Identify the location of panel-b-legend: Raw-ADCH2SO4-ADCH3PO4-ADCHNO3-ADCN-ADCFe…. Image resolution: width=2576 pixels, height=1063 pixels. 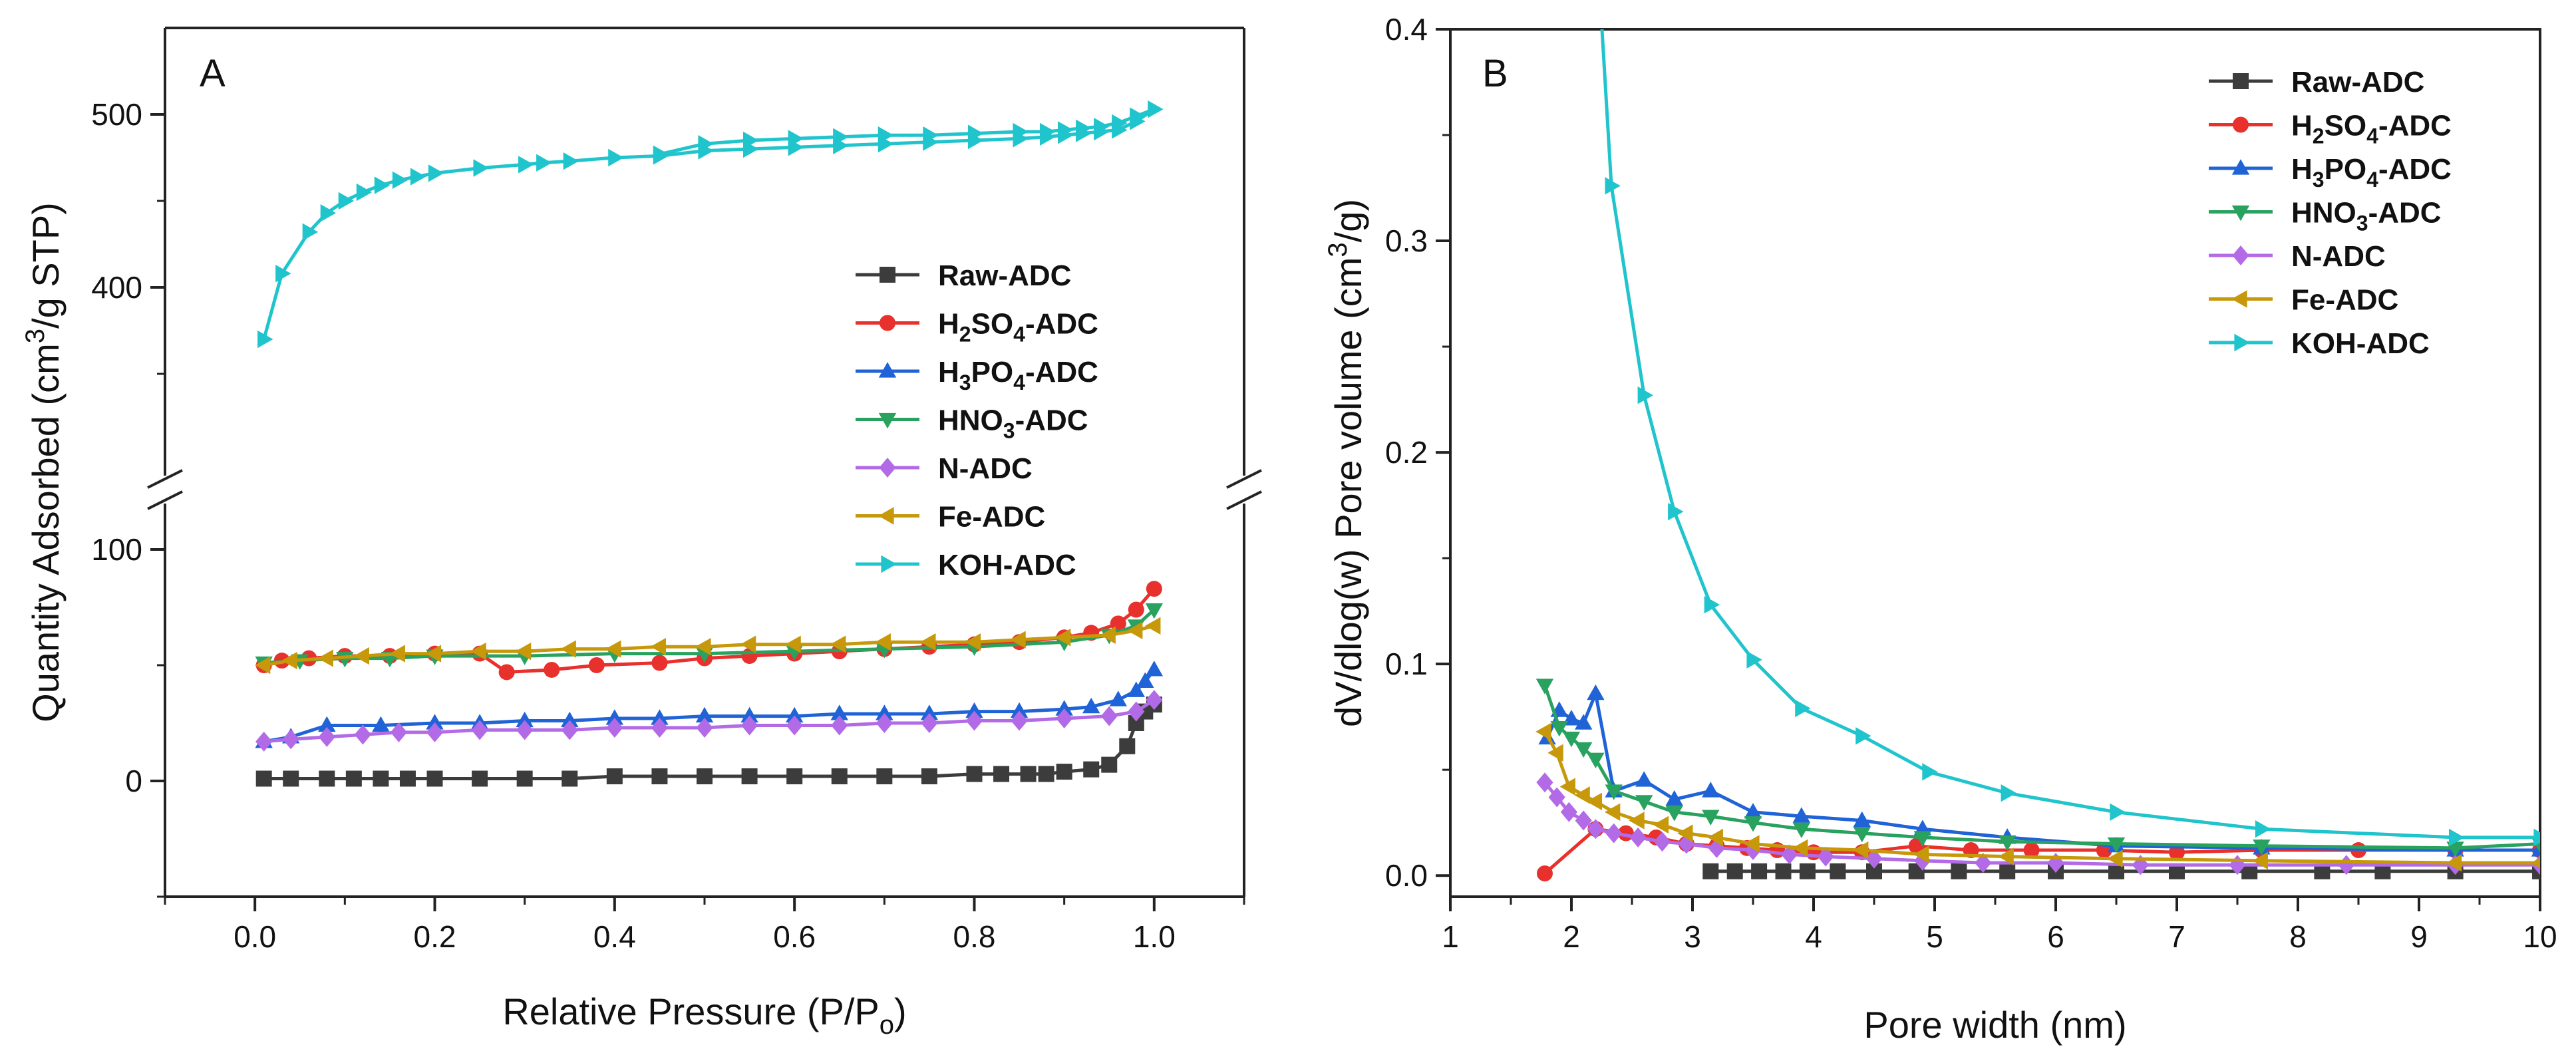
(2330, 213).